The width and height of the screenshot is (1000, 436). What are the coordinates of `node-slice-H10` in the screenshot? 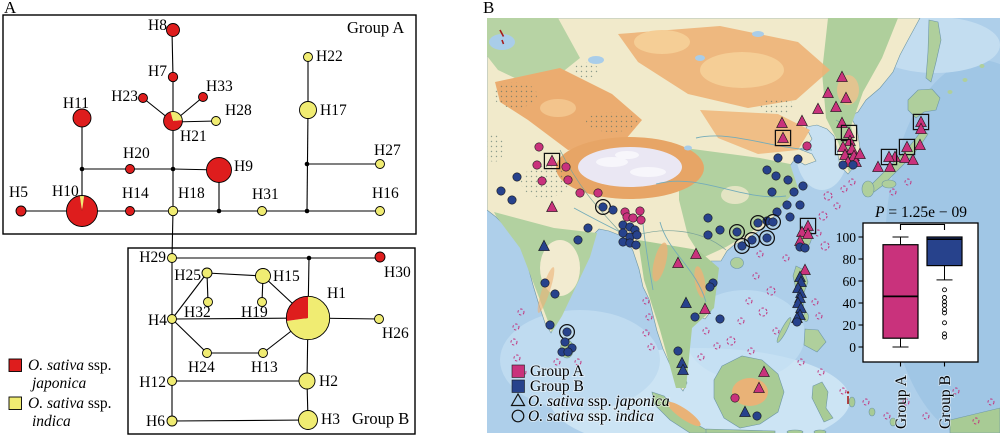 It's located at (82, 211).